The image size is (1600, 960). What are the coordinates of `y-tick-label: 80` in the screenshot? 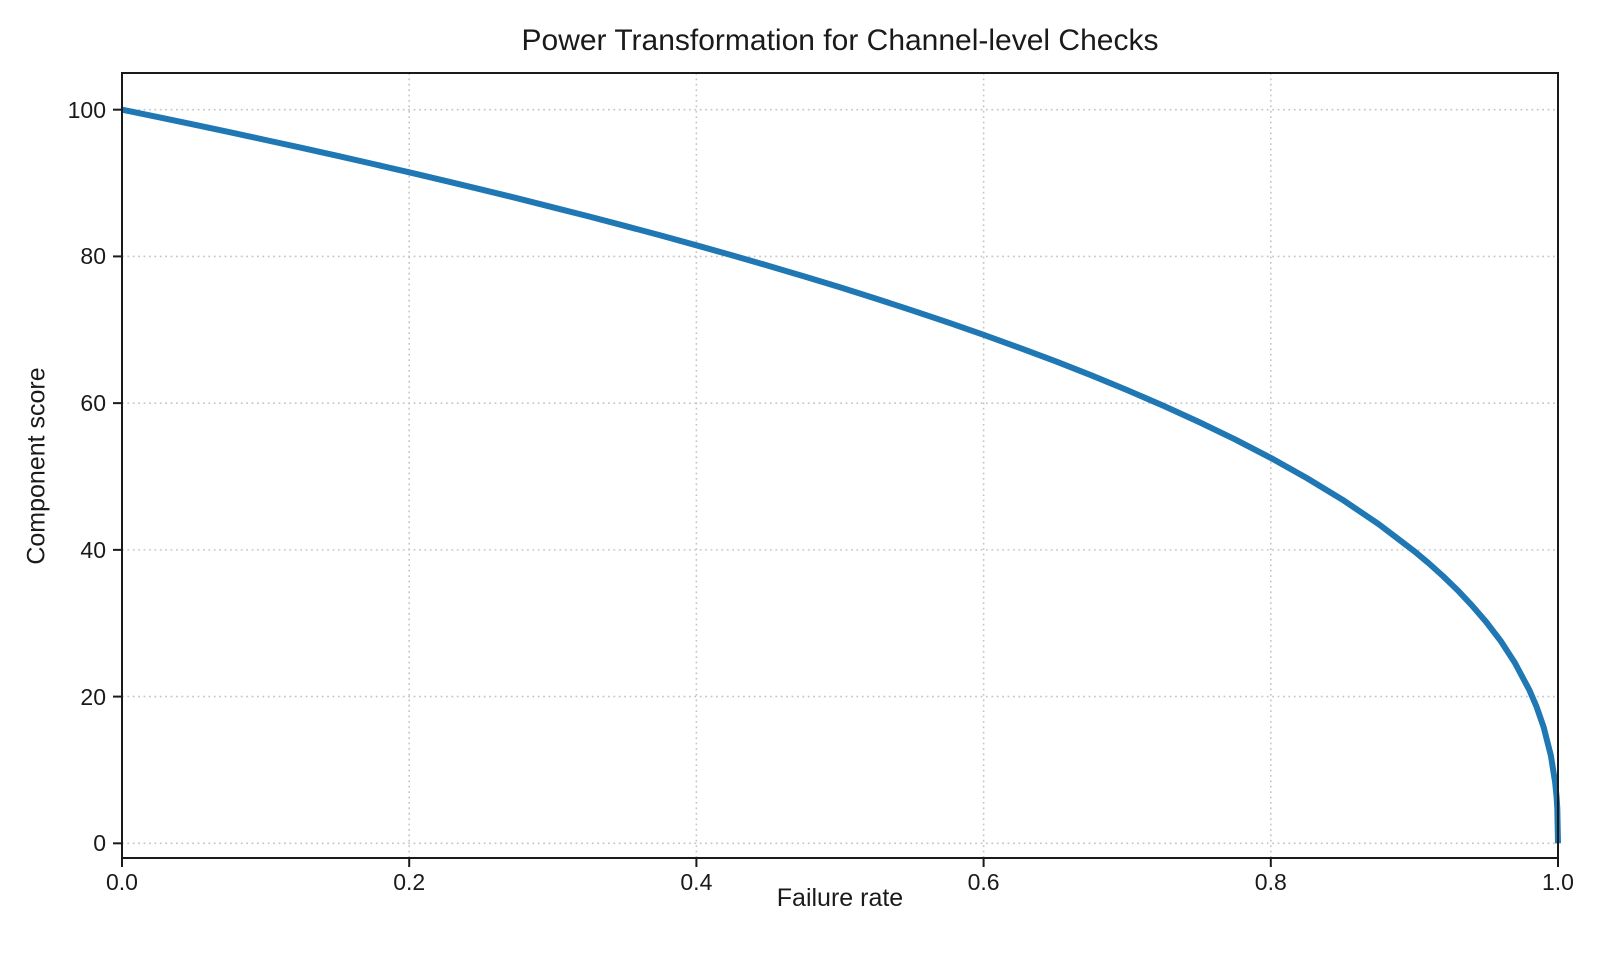 It's located at (93, 256).